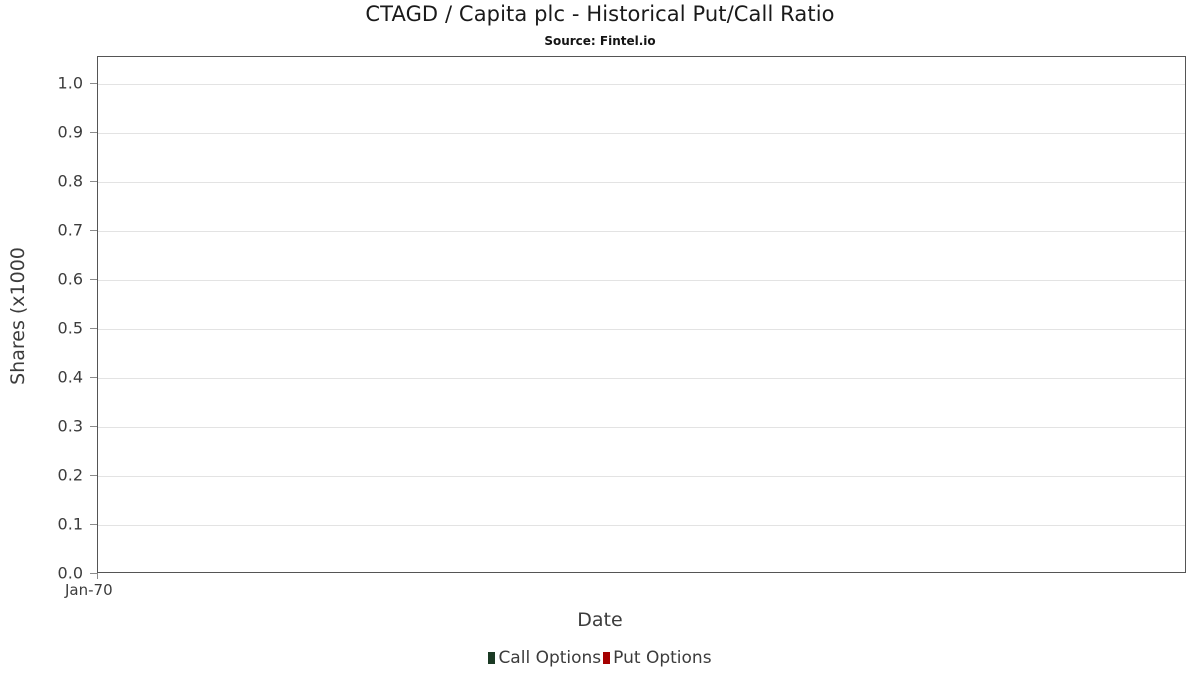 Image resolution: width=1200 pixels, height=675 pixels. What do you see at coordinates (70, 573) in the screenshot?
I see `y-axis-tick-label: 0.0` at bounding box center [70, 573].